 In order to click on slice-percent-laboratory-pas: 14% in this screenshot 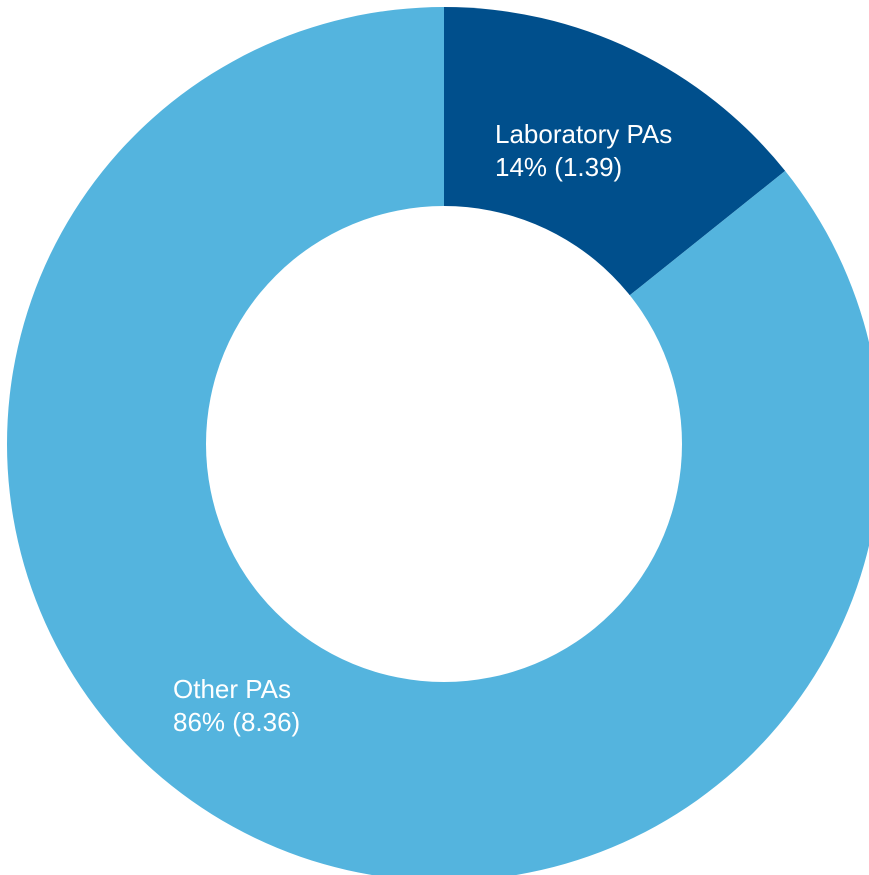, I will do `click(521, 167)`.